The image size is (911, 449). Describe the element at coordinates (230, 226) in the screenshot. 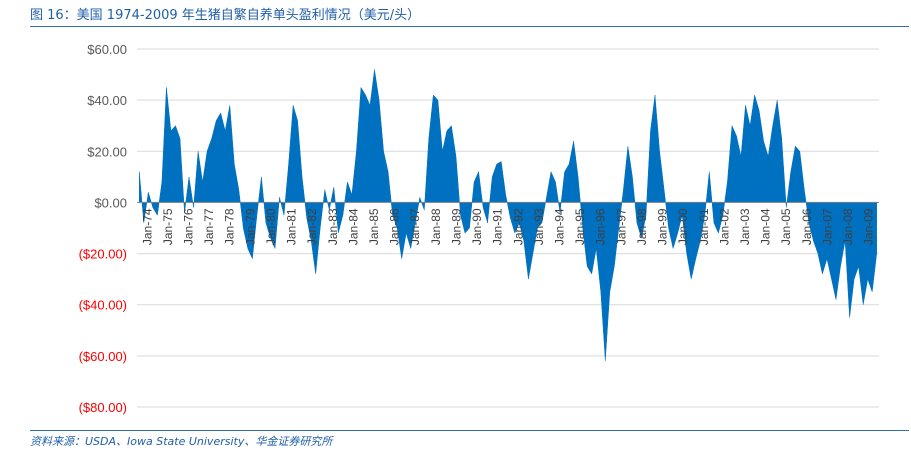

I see `x-tick-label: Jan-78` at that location.